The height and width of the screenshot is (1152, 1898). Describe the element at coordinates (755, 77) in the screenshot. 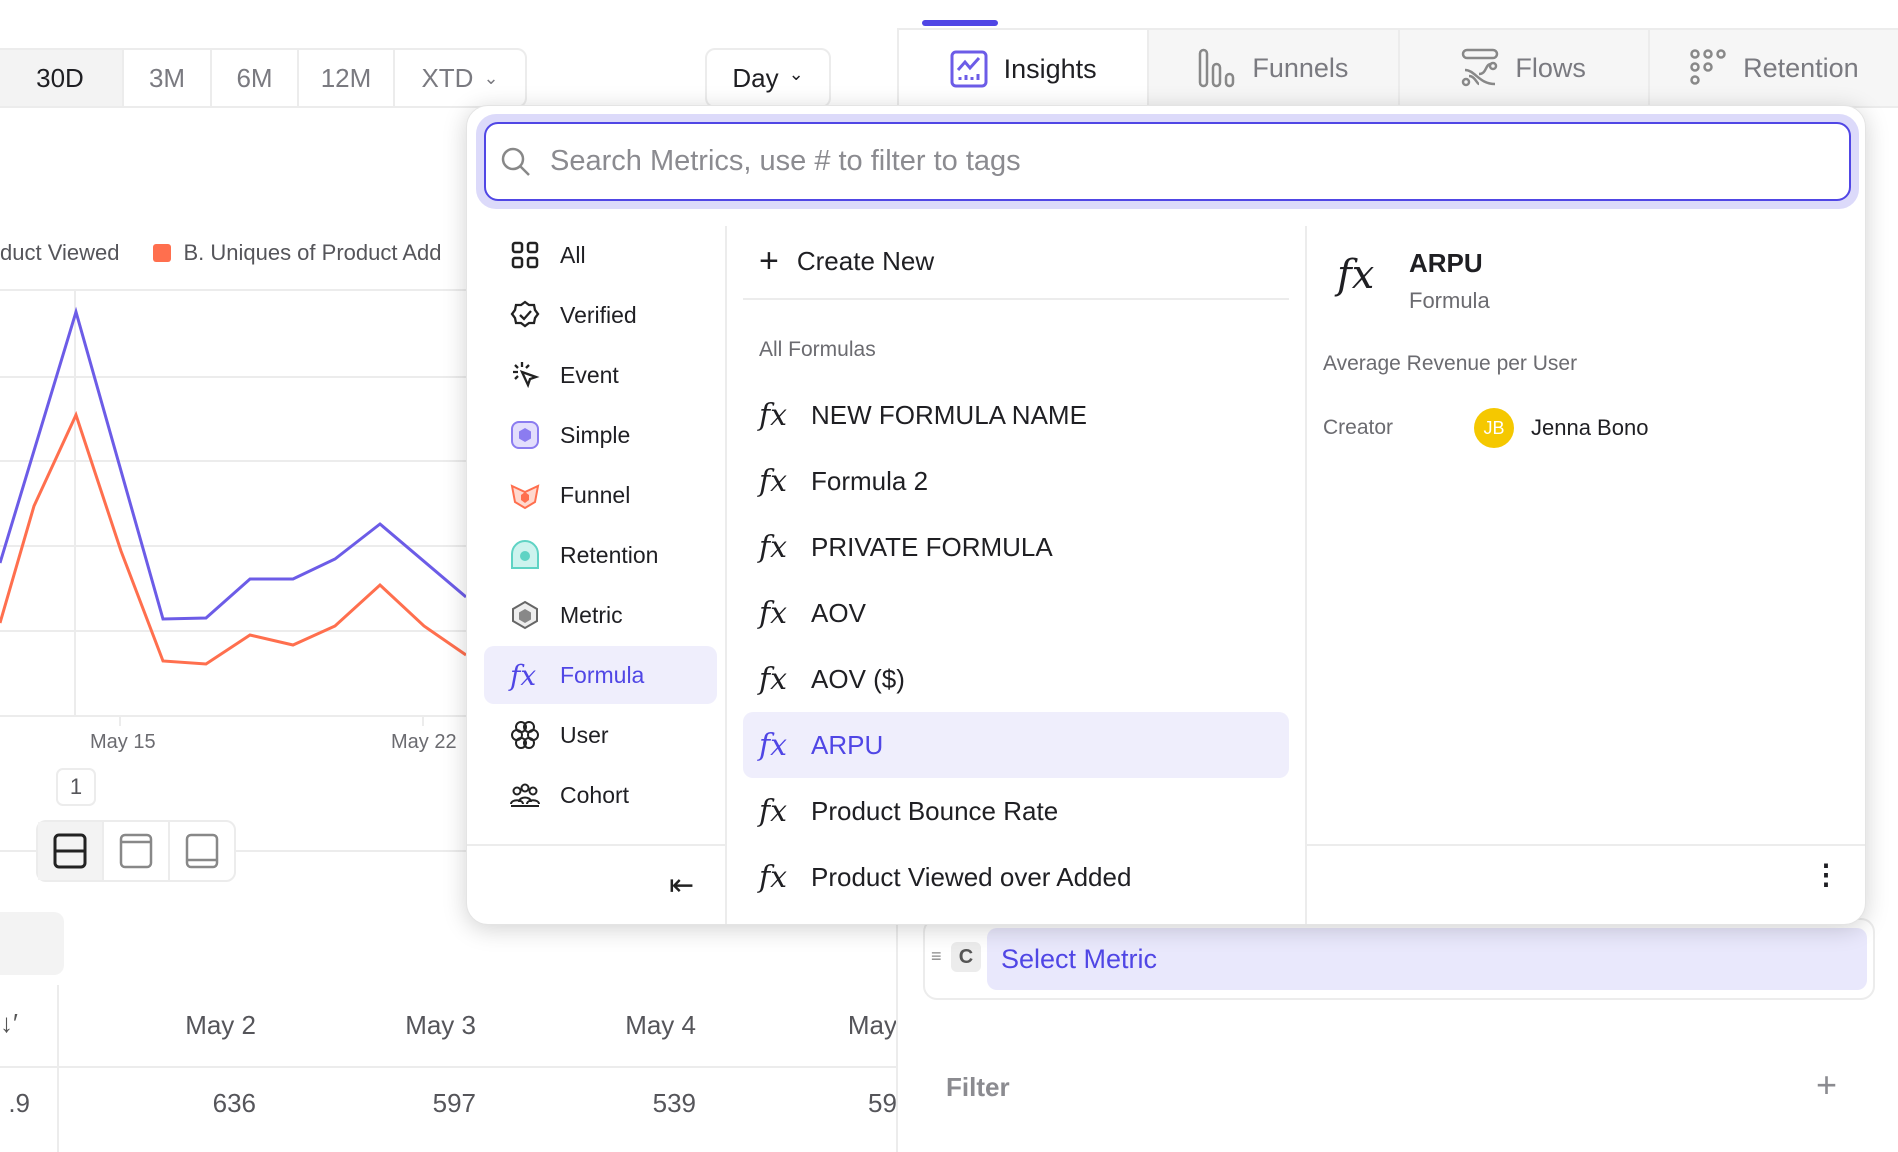

I see `interval-label: Day` at that location.